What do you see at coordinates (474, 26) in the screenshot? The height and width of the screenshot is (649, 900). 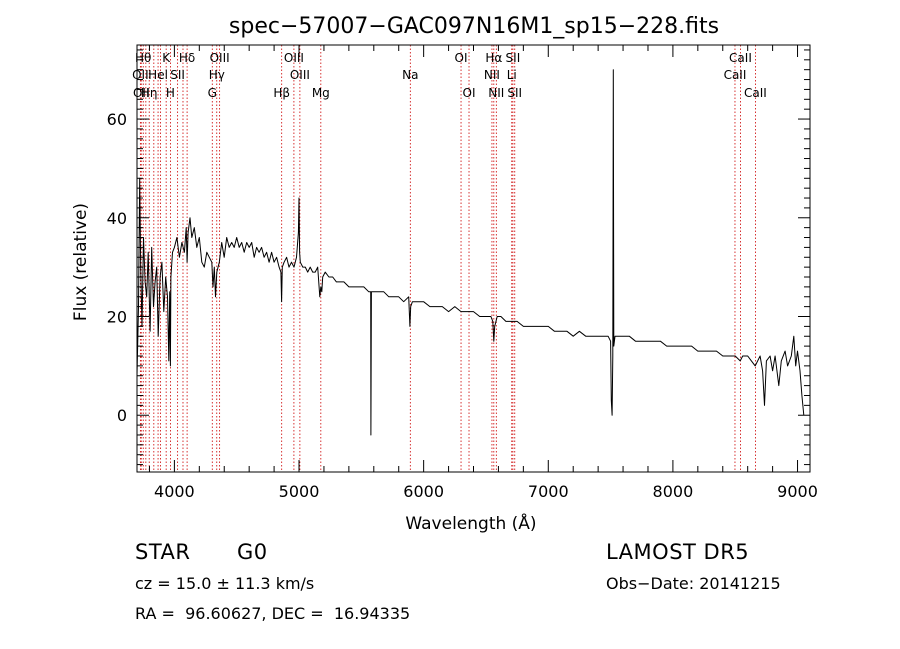 I see `chart-title: spec−57007−GAC097N16M1_sp15−228.fits` at bounding box center [474, 26].